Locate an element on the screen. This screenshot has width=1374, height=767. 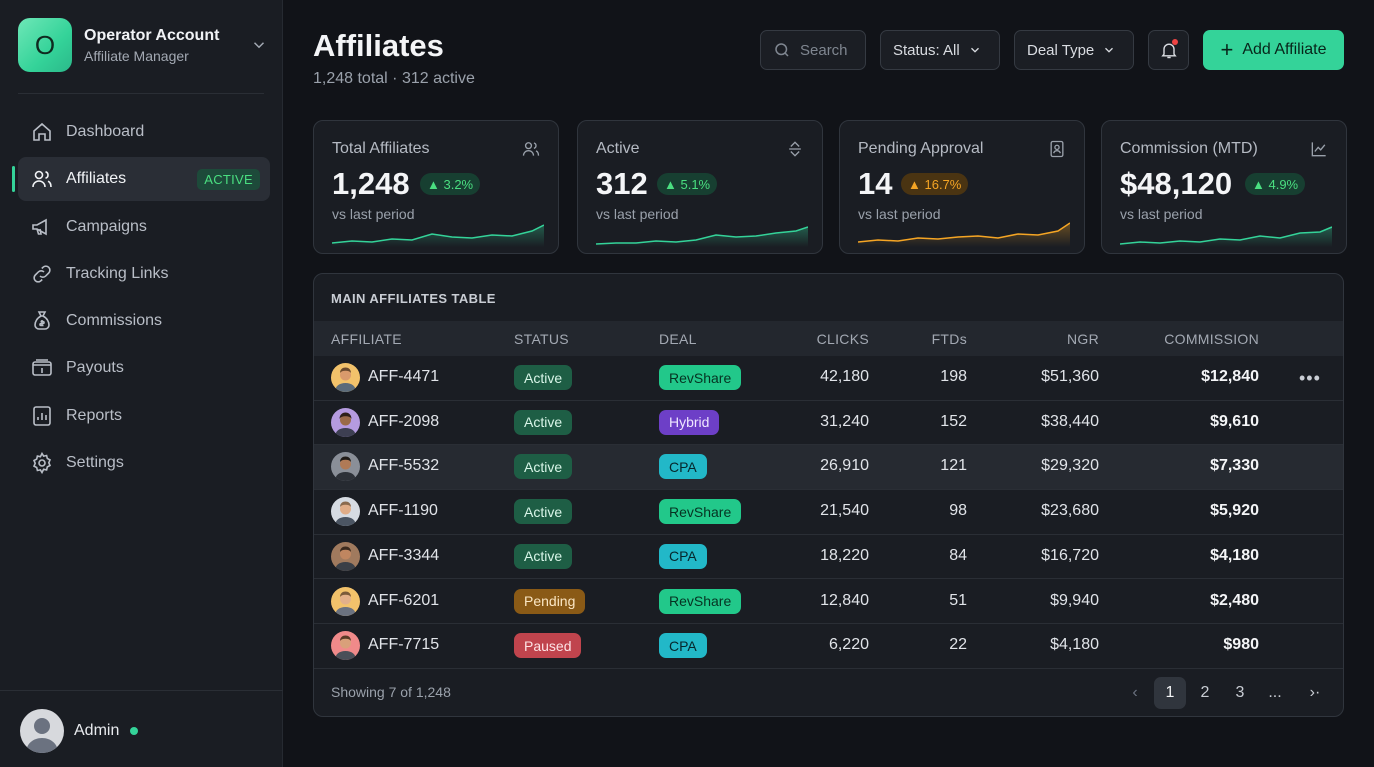
online-status-dot is located at coordinates (134, 731).